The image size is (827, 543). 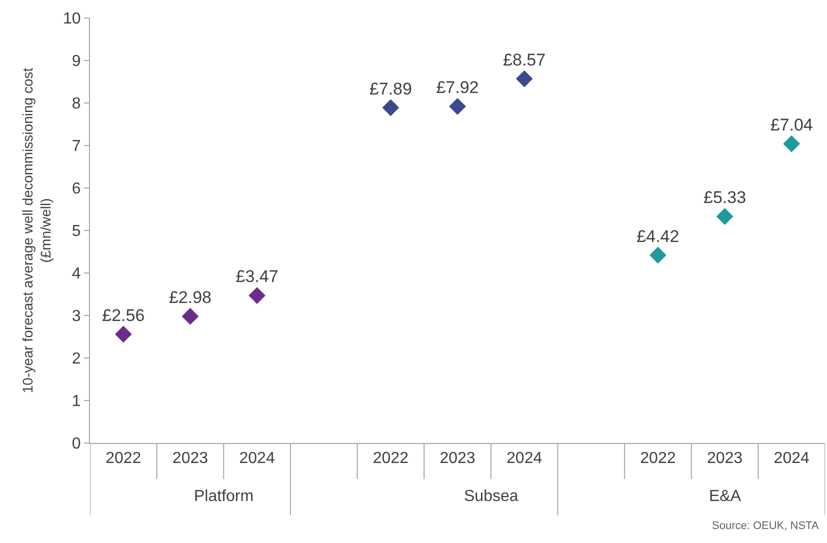 I want to click on y-axis-title: 10-year forecast average well decommissioning cost (£mn/well), so click(x=36, y=231).